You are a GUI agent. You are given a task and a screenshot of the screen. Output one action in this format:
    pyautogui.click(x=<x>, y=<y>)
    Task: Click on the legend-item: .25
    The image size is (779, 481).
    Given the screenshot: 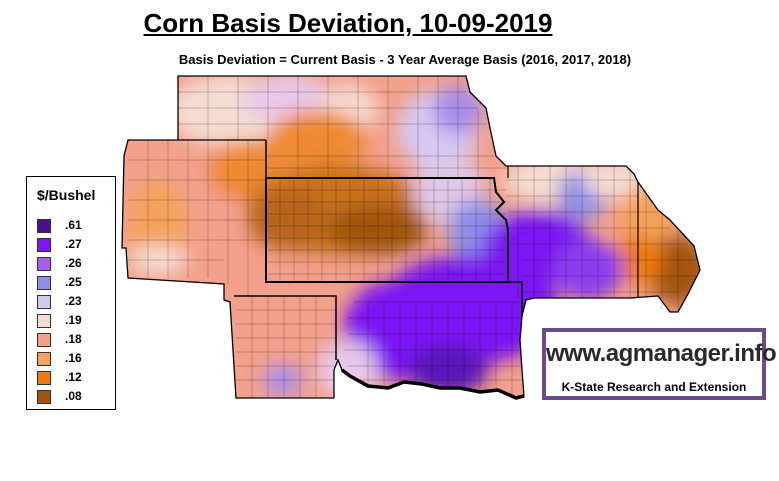 What is the action you would take?
    pyautogui.click(x=74, y=282)
    